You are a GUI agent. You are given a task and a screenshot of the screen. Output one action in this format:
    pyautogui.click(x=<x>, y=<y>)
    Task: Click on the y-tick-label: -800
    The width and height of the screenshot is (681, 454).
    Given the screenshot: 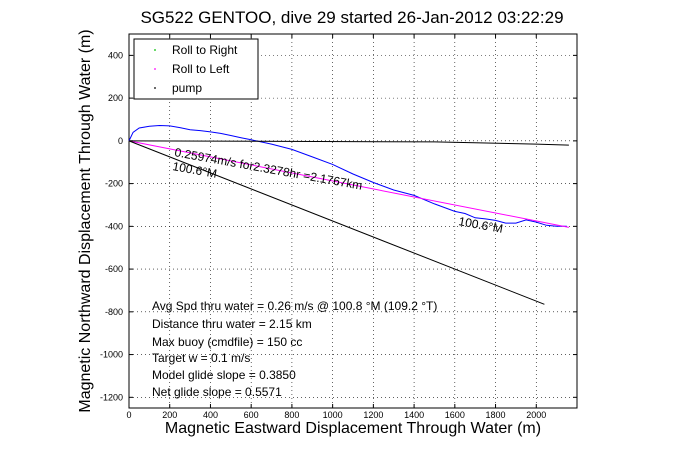 What is the action you would take?
    pyautogui.click(x=114, y=312)
    